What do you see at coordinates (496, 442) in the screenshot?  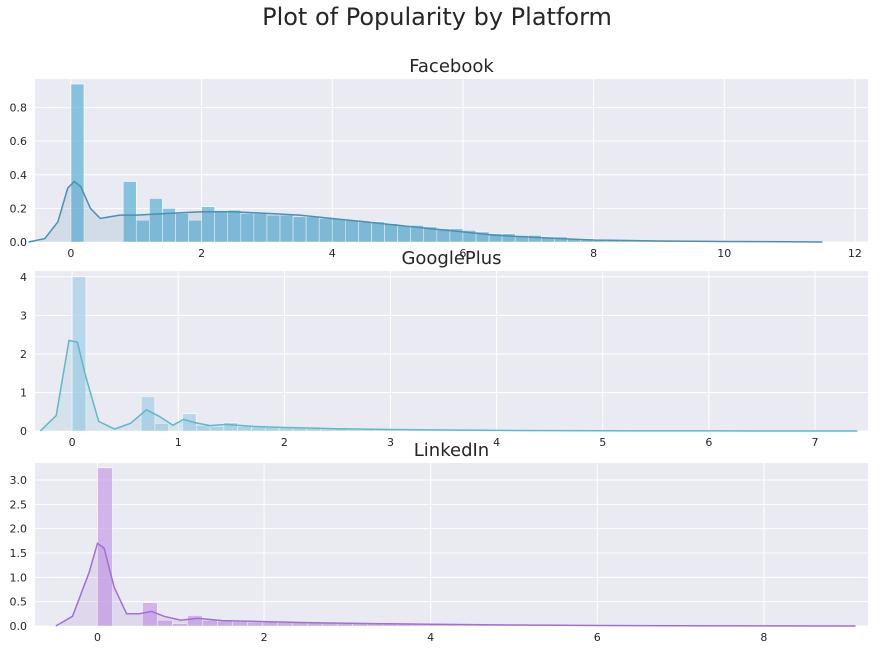 I see `googleplus-xtick-label-4: 4` at bounding box center [496, 442].